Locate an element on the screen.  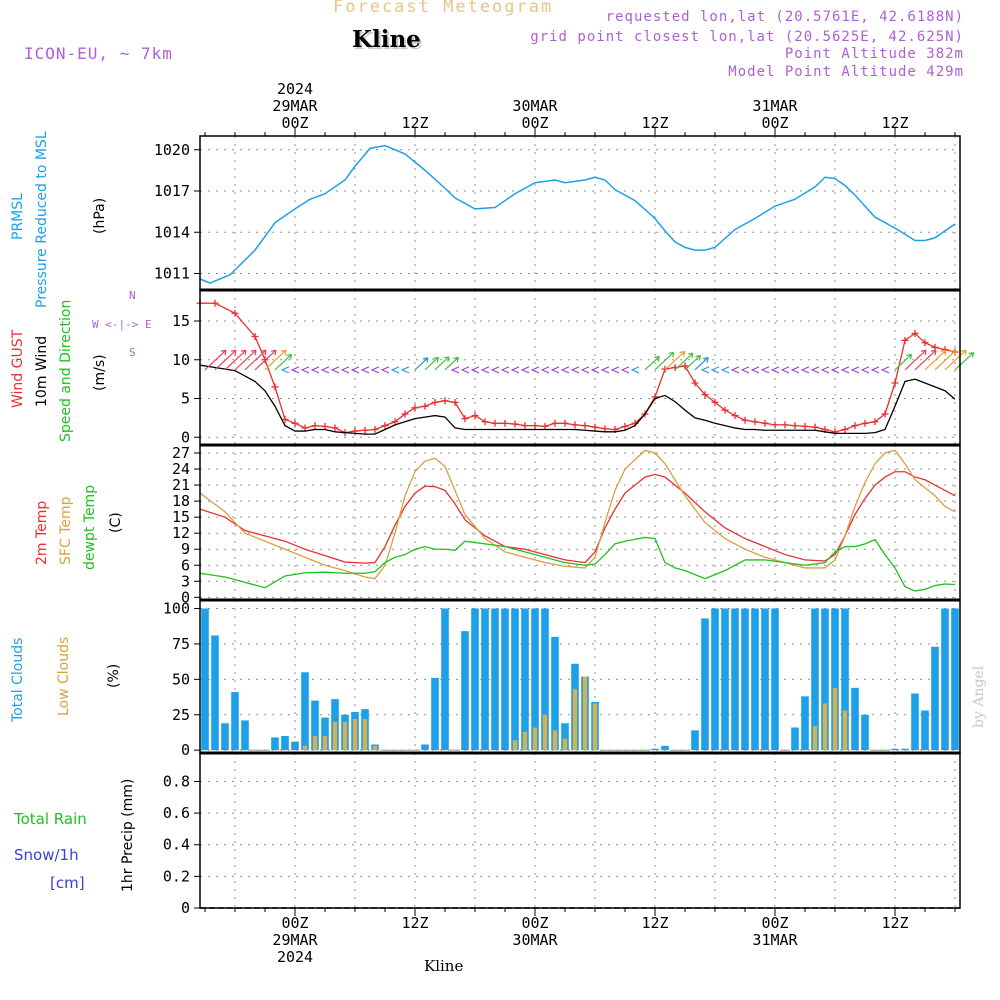
t2m-series-line is located at coordinates (577, 517).